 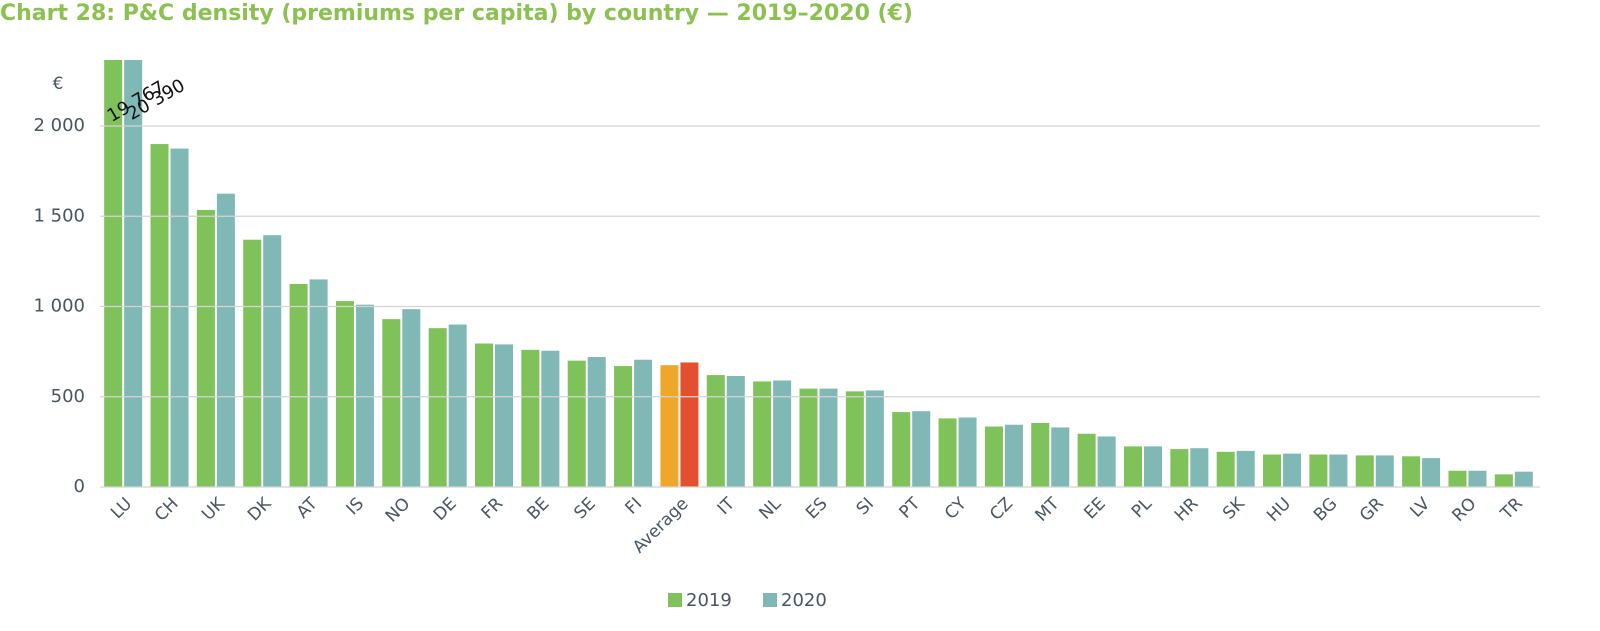 What do you see at coordinates (770, 509) in the screenshot?
I see `x-tick-label: NL` at bounding box center [770, 509].